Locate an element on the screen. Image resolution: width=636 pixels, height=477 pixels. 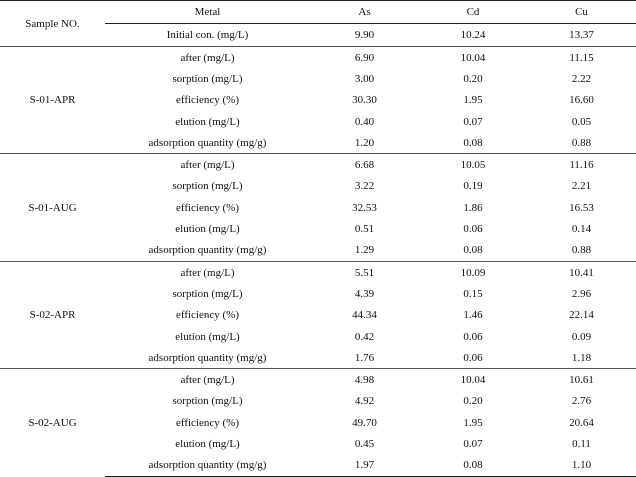
value-cell-cu: 11.15 is located at coordinates (581, 57).